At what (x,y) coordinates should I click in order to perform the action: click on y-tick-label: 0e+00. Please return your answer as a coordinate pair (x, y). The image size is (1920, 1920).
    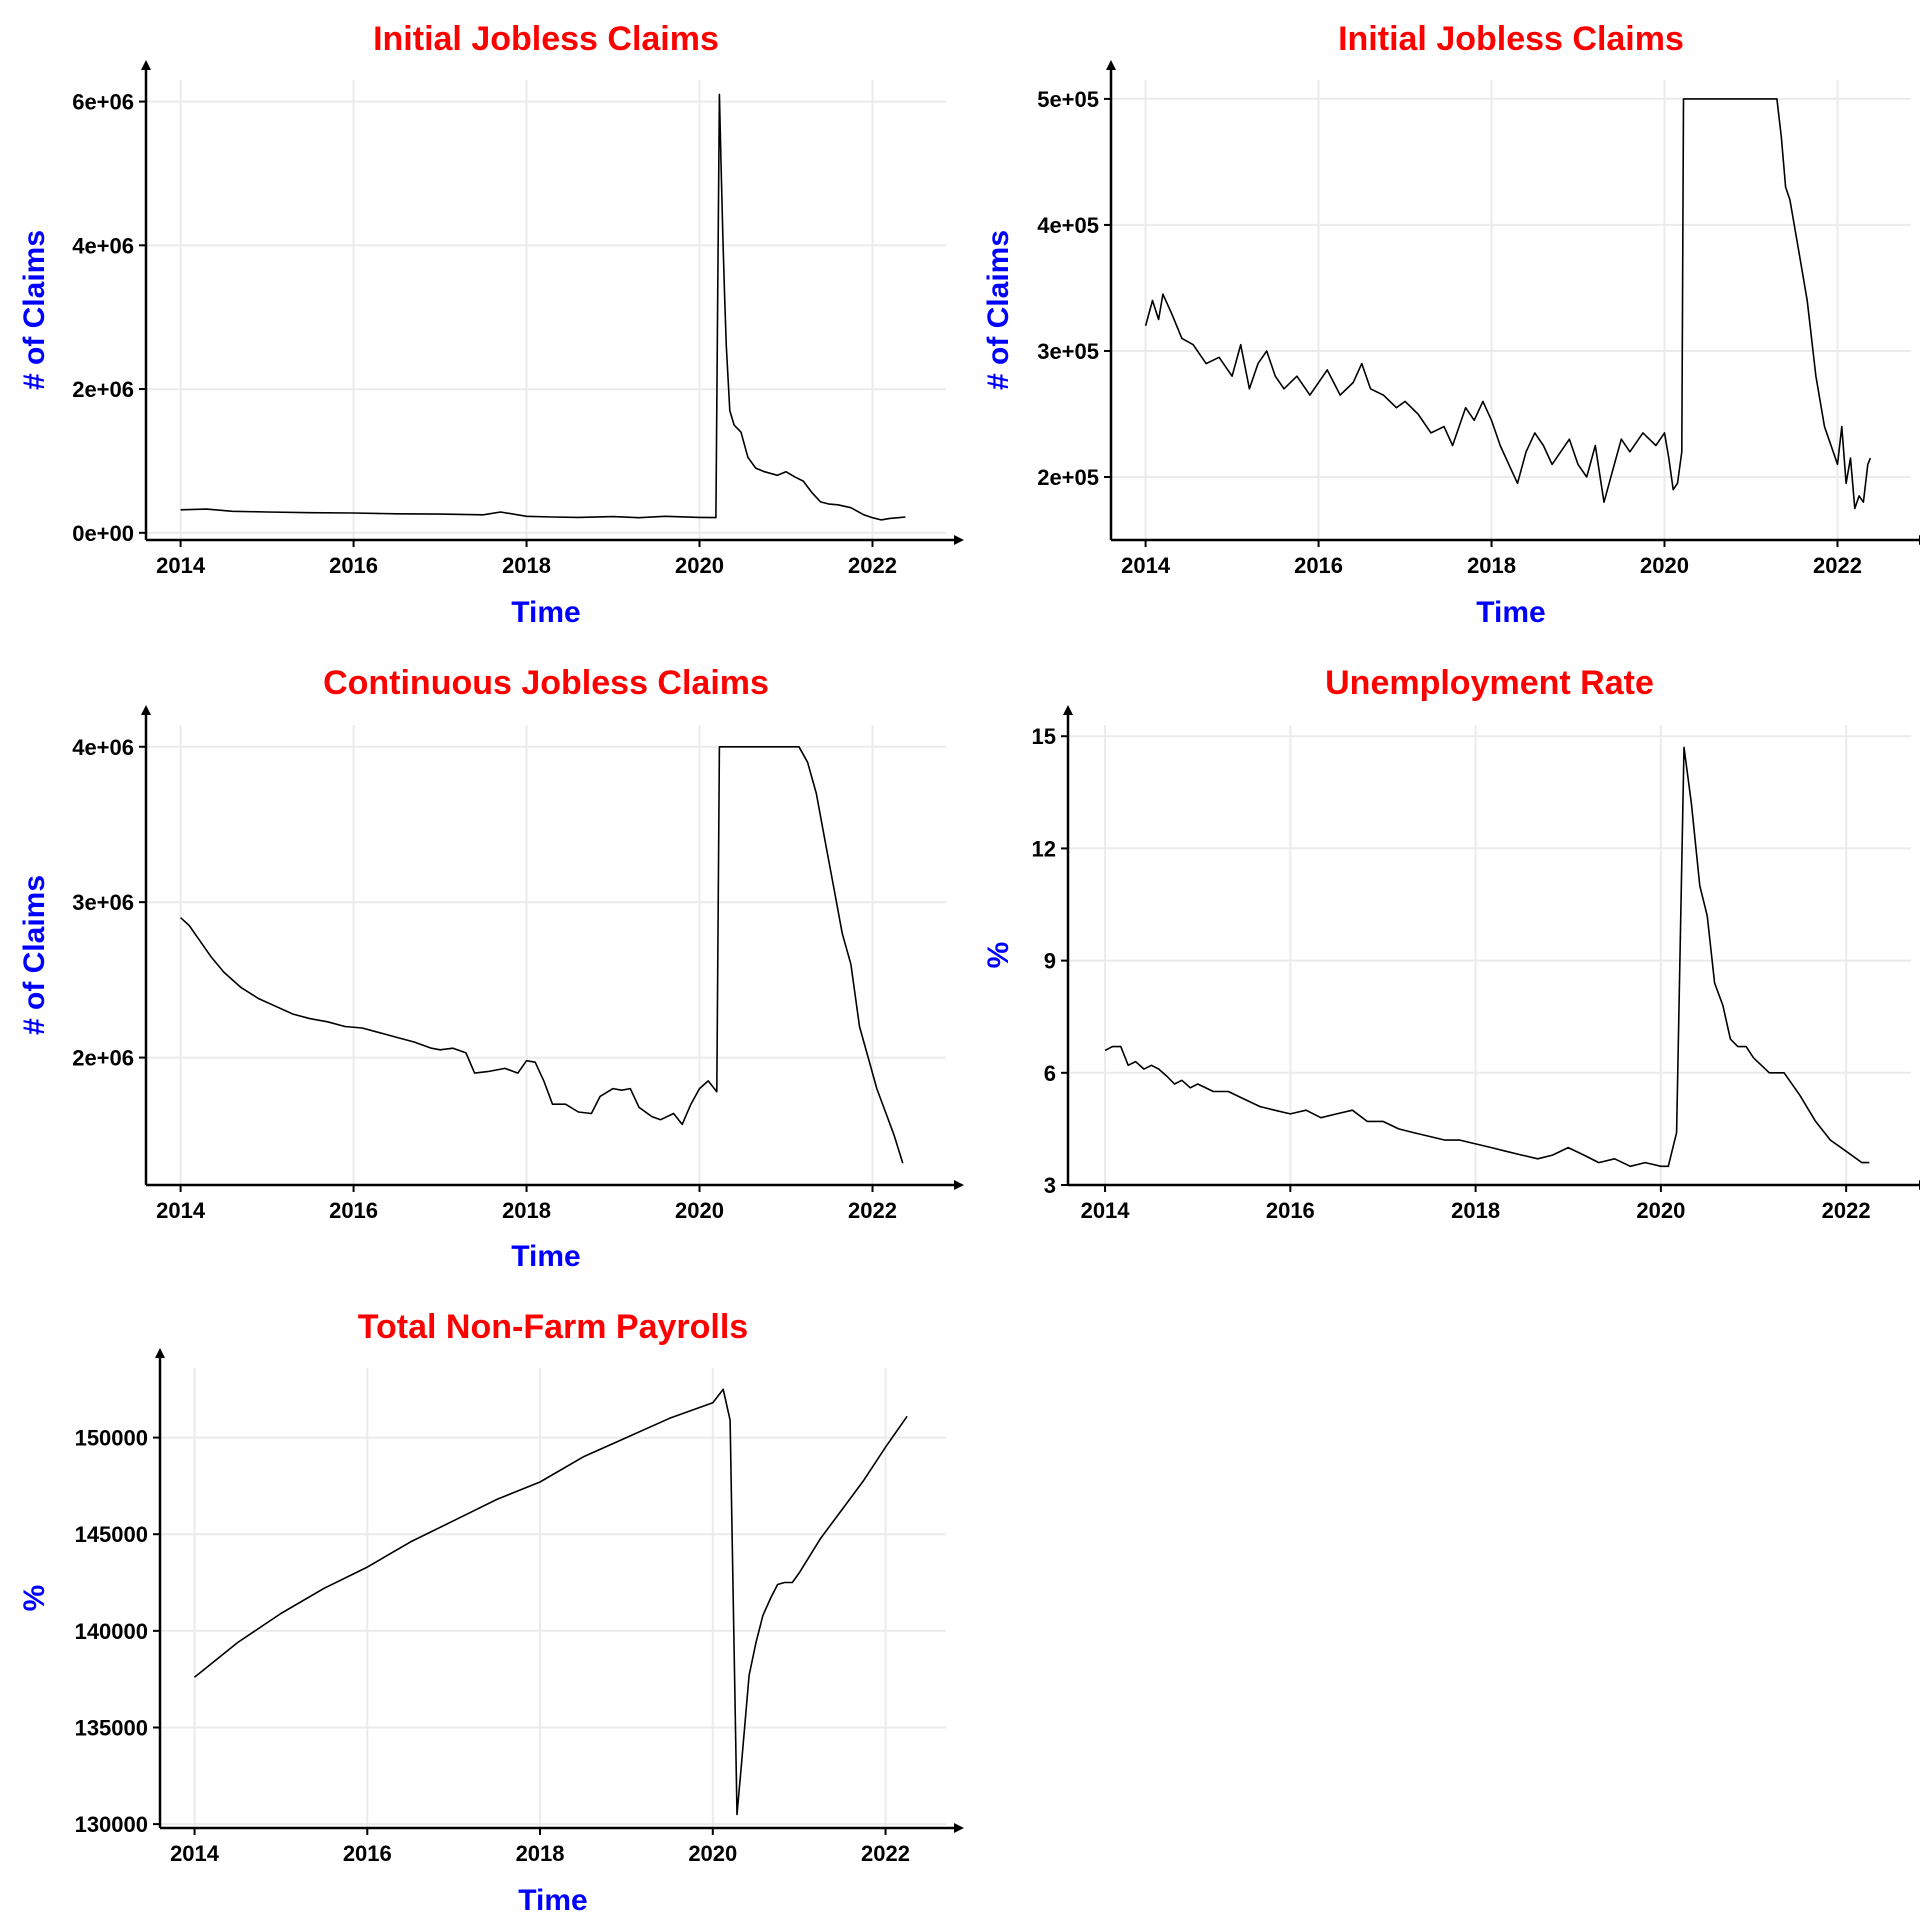
    Looking at the image, I should click on (103, 533).